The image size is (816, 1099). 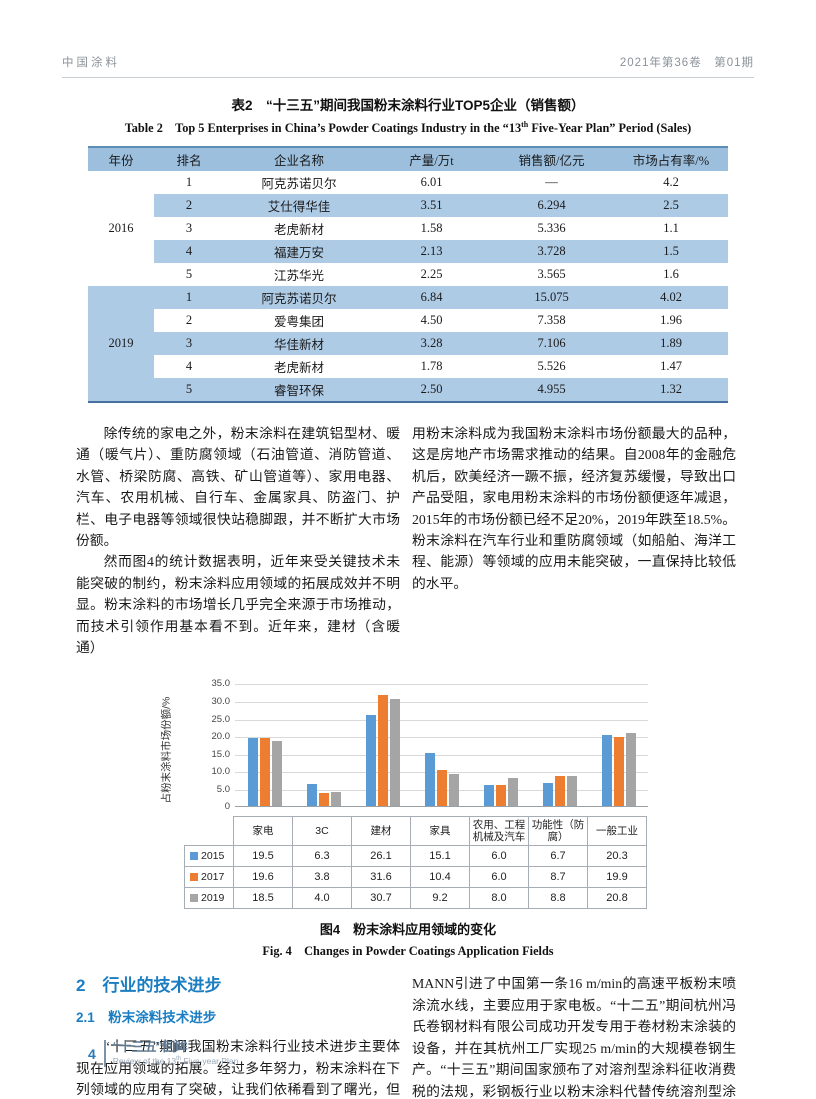 I want to click on table-cell: 3, so click(x=189, y=228).